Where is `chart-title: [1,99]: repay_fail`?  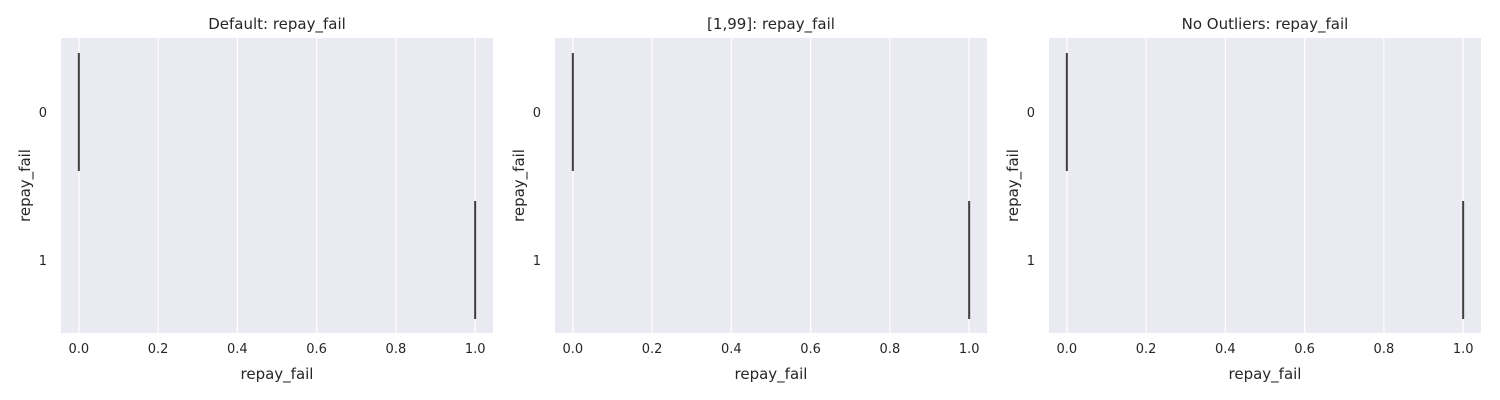 chart-title: [1,99]: repay_fail is located at coordinates (771, 24).